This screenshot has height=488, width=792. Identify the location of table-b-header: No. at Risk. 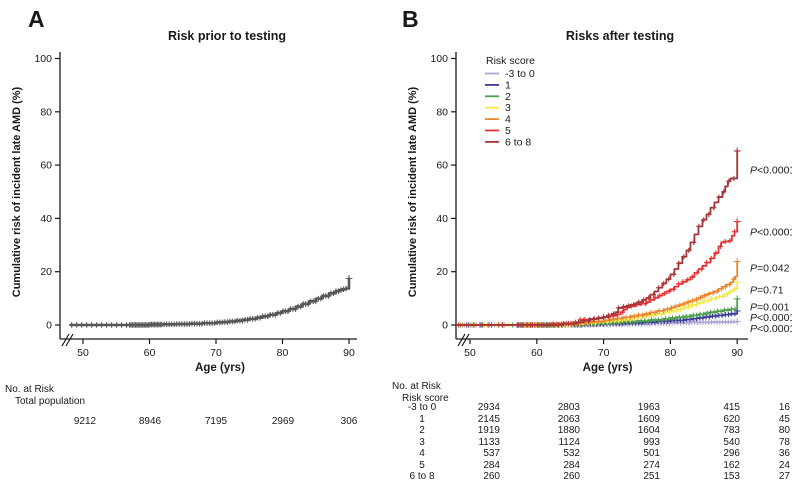
(416, 386).